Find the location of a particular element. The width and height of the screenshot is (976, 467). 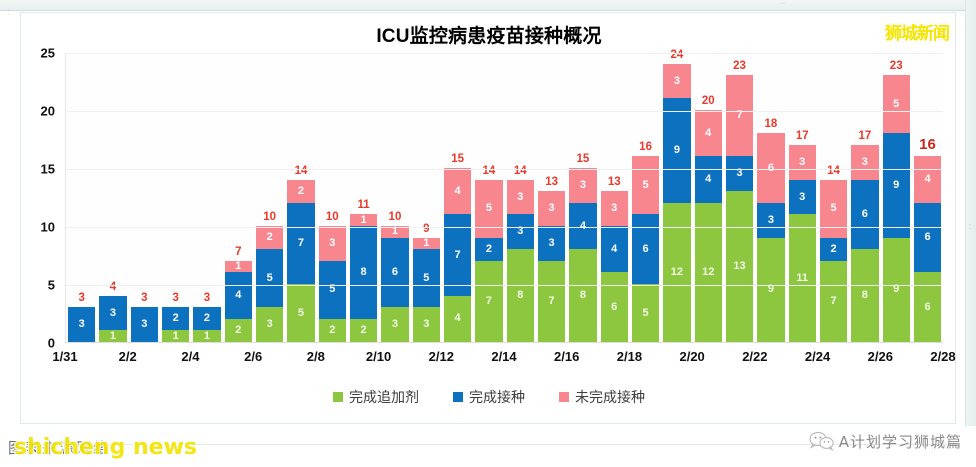

bar-column: 10 3 5 2 is located at coordinates (332, 197).